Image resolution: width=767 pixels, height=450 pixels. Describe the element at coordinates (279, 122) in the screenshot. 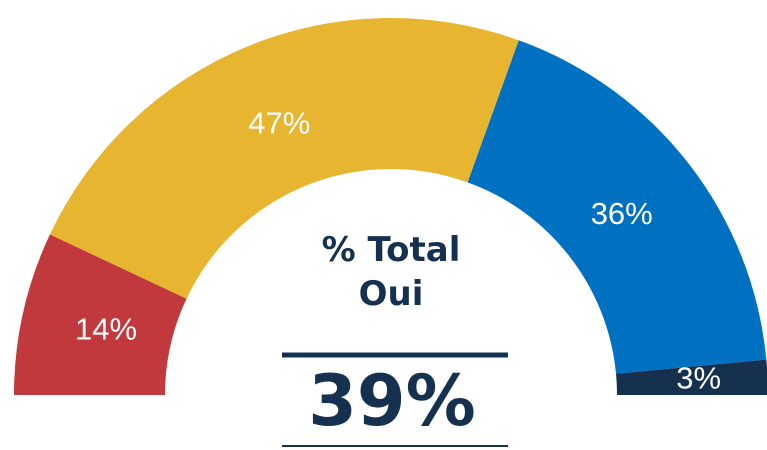

I see `data-label: 47%` at that location.